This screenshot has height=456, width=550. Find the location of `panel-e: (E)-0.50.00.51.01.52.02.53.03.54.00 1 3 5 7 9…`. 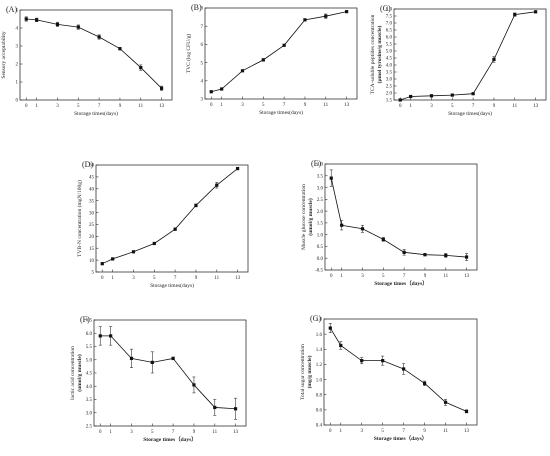

panel-e: (E)-0.50.00.51.01.52.02.53.03.54.00 1 3 5 7 9… is located at coordinates (389, 223).